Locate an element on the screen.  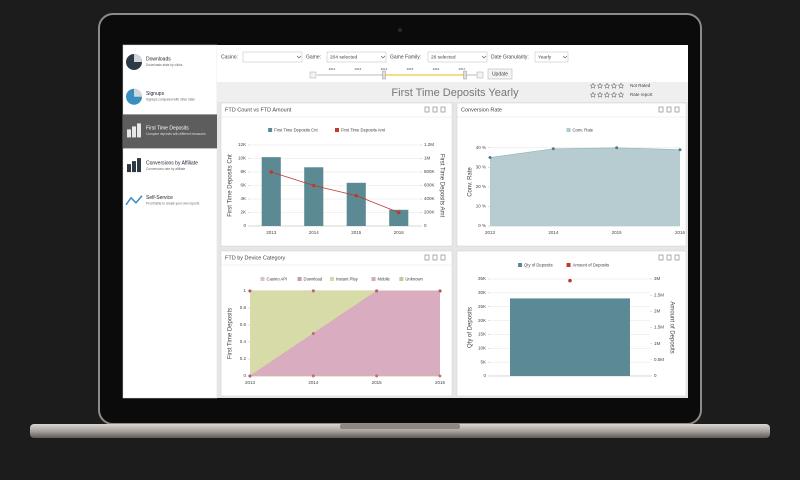
y-axis-label: First Time Deposits is located at coordinates (231, 333).